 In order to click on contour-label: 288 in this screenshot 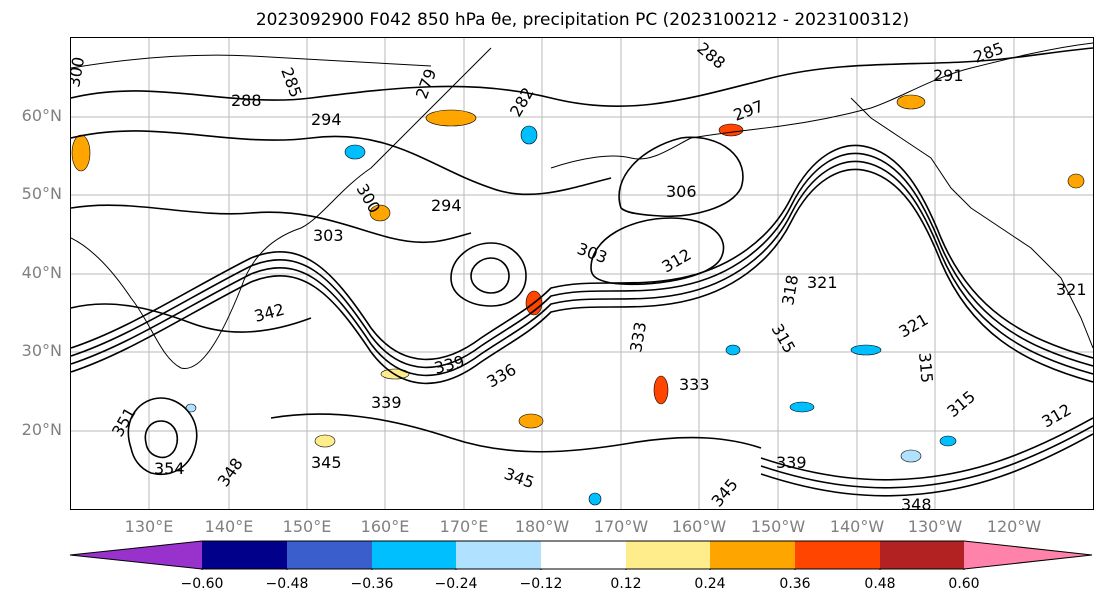, I will do `click(246, 100)`.